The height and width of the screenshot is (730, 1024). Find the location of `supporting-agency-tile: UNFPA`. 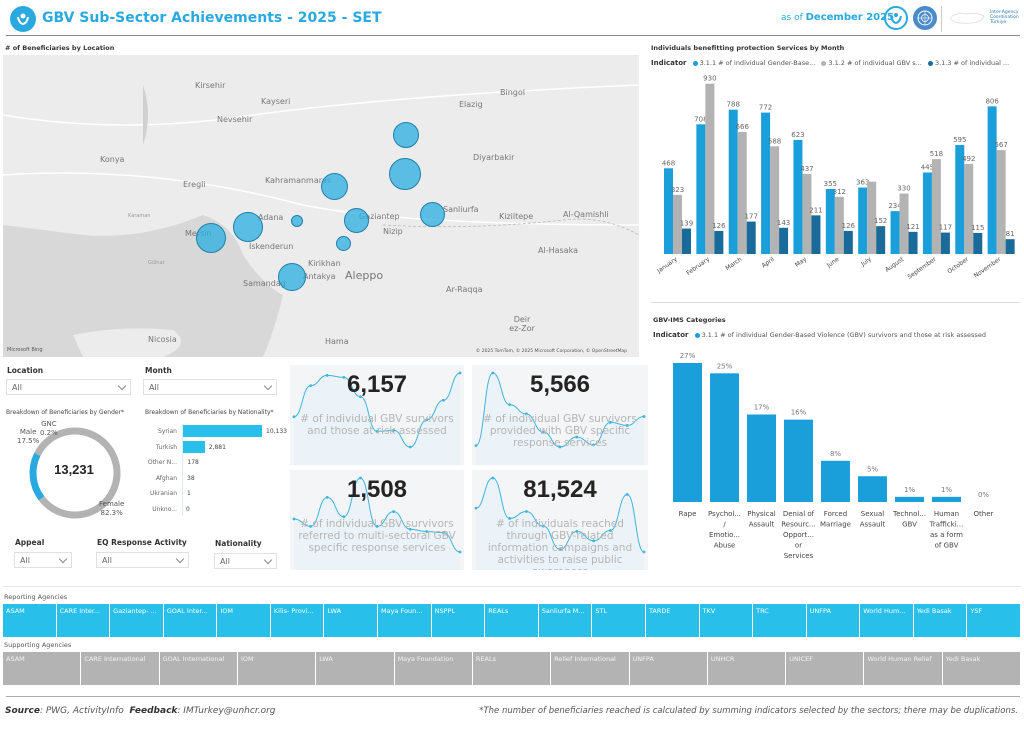

supporting-agency-tile: UNFPA is located at coordinates (668, 668).